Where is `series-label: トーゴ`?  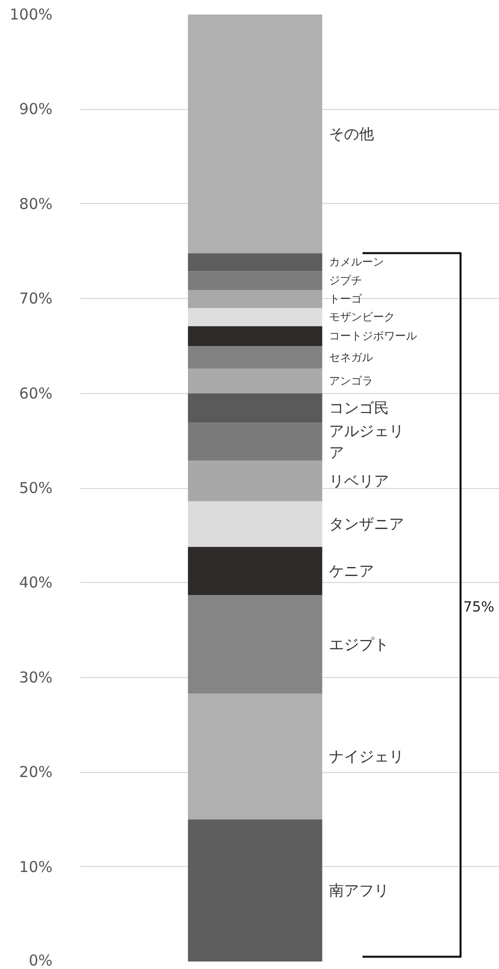
series-label: トーゴ is located at coordinates (345, 299).